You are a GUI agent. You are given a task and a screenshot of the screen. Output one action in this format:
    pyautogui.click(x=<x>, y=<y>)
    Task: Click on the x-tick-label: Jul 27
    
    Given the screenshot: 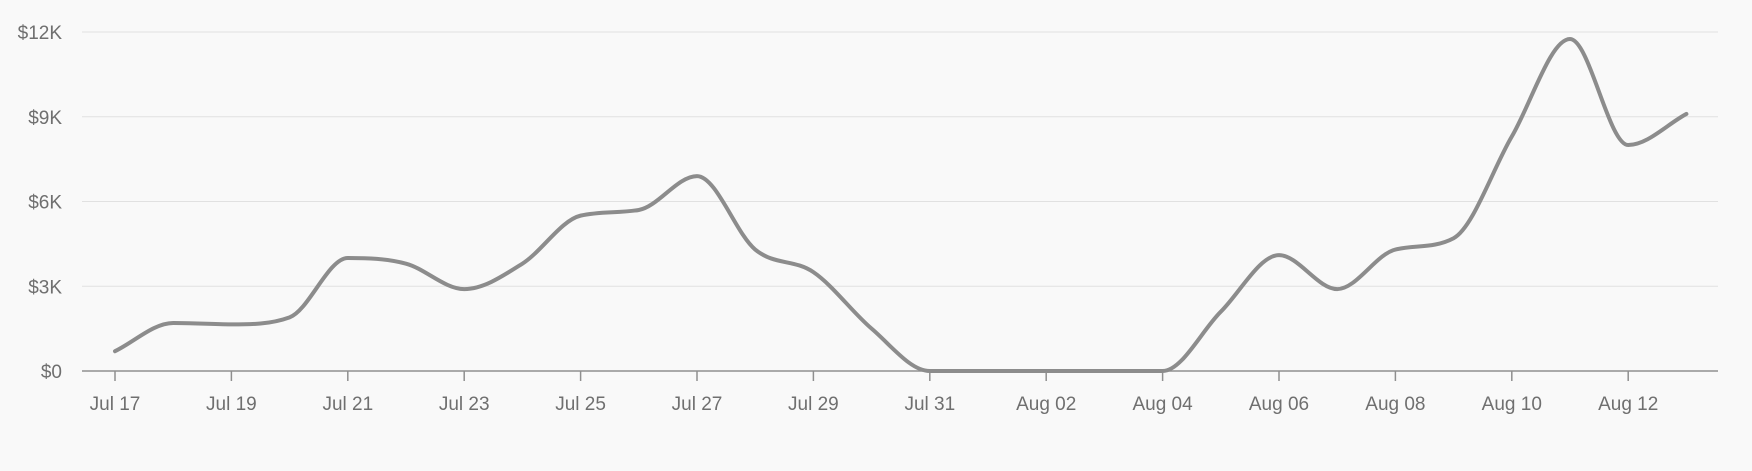 What is the action you would take?
    pyautogui.click(x=697, y=404)
    